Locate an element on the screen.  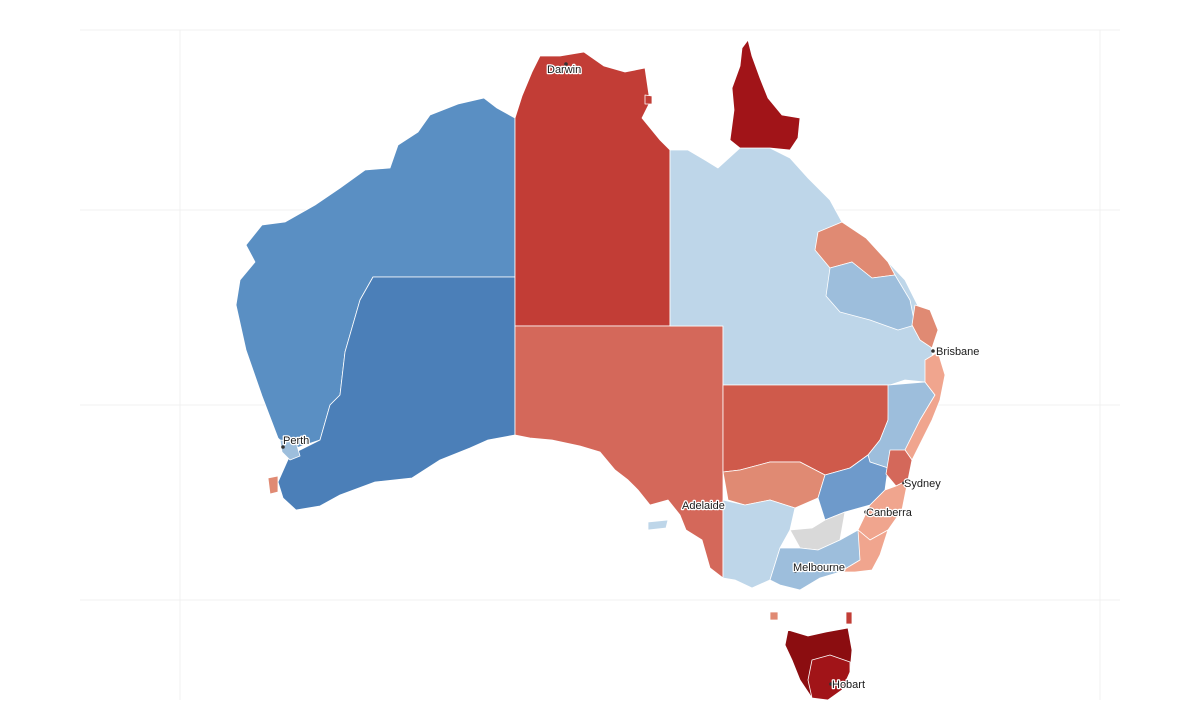
city-label-brisbane: Brisbane is located at coordinates (957, 352).